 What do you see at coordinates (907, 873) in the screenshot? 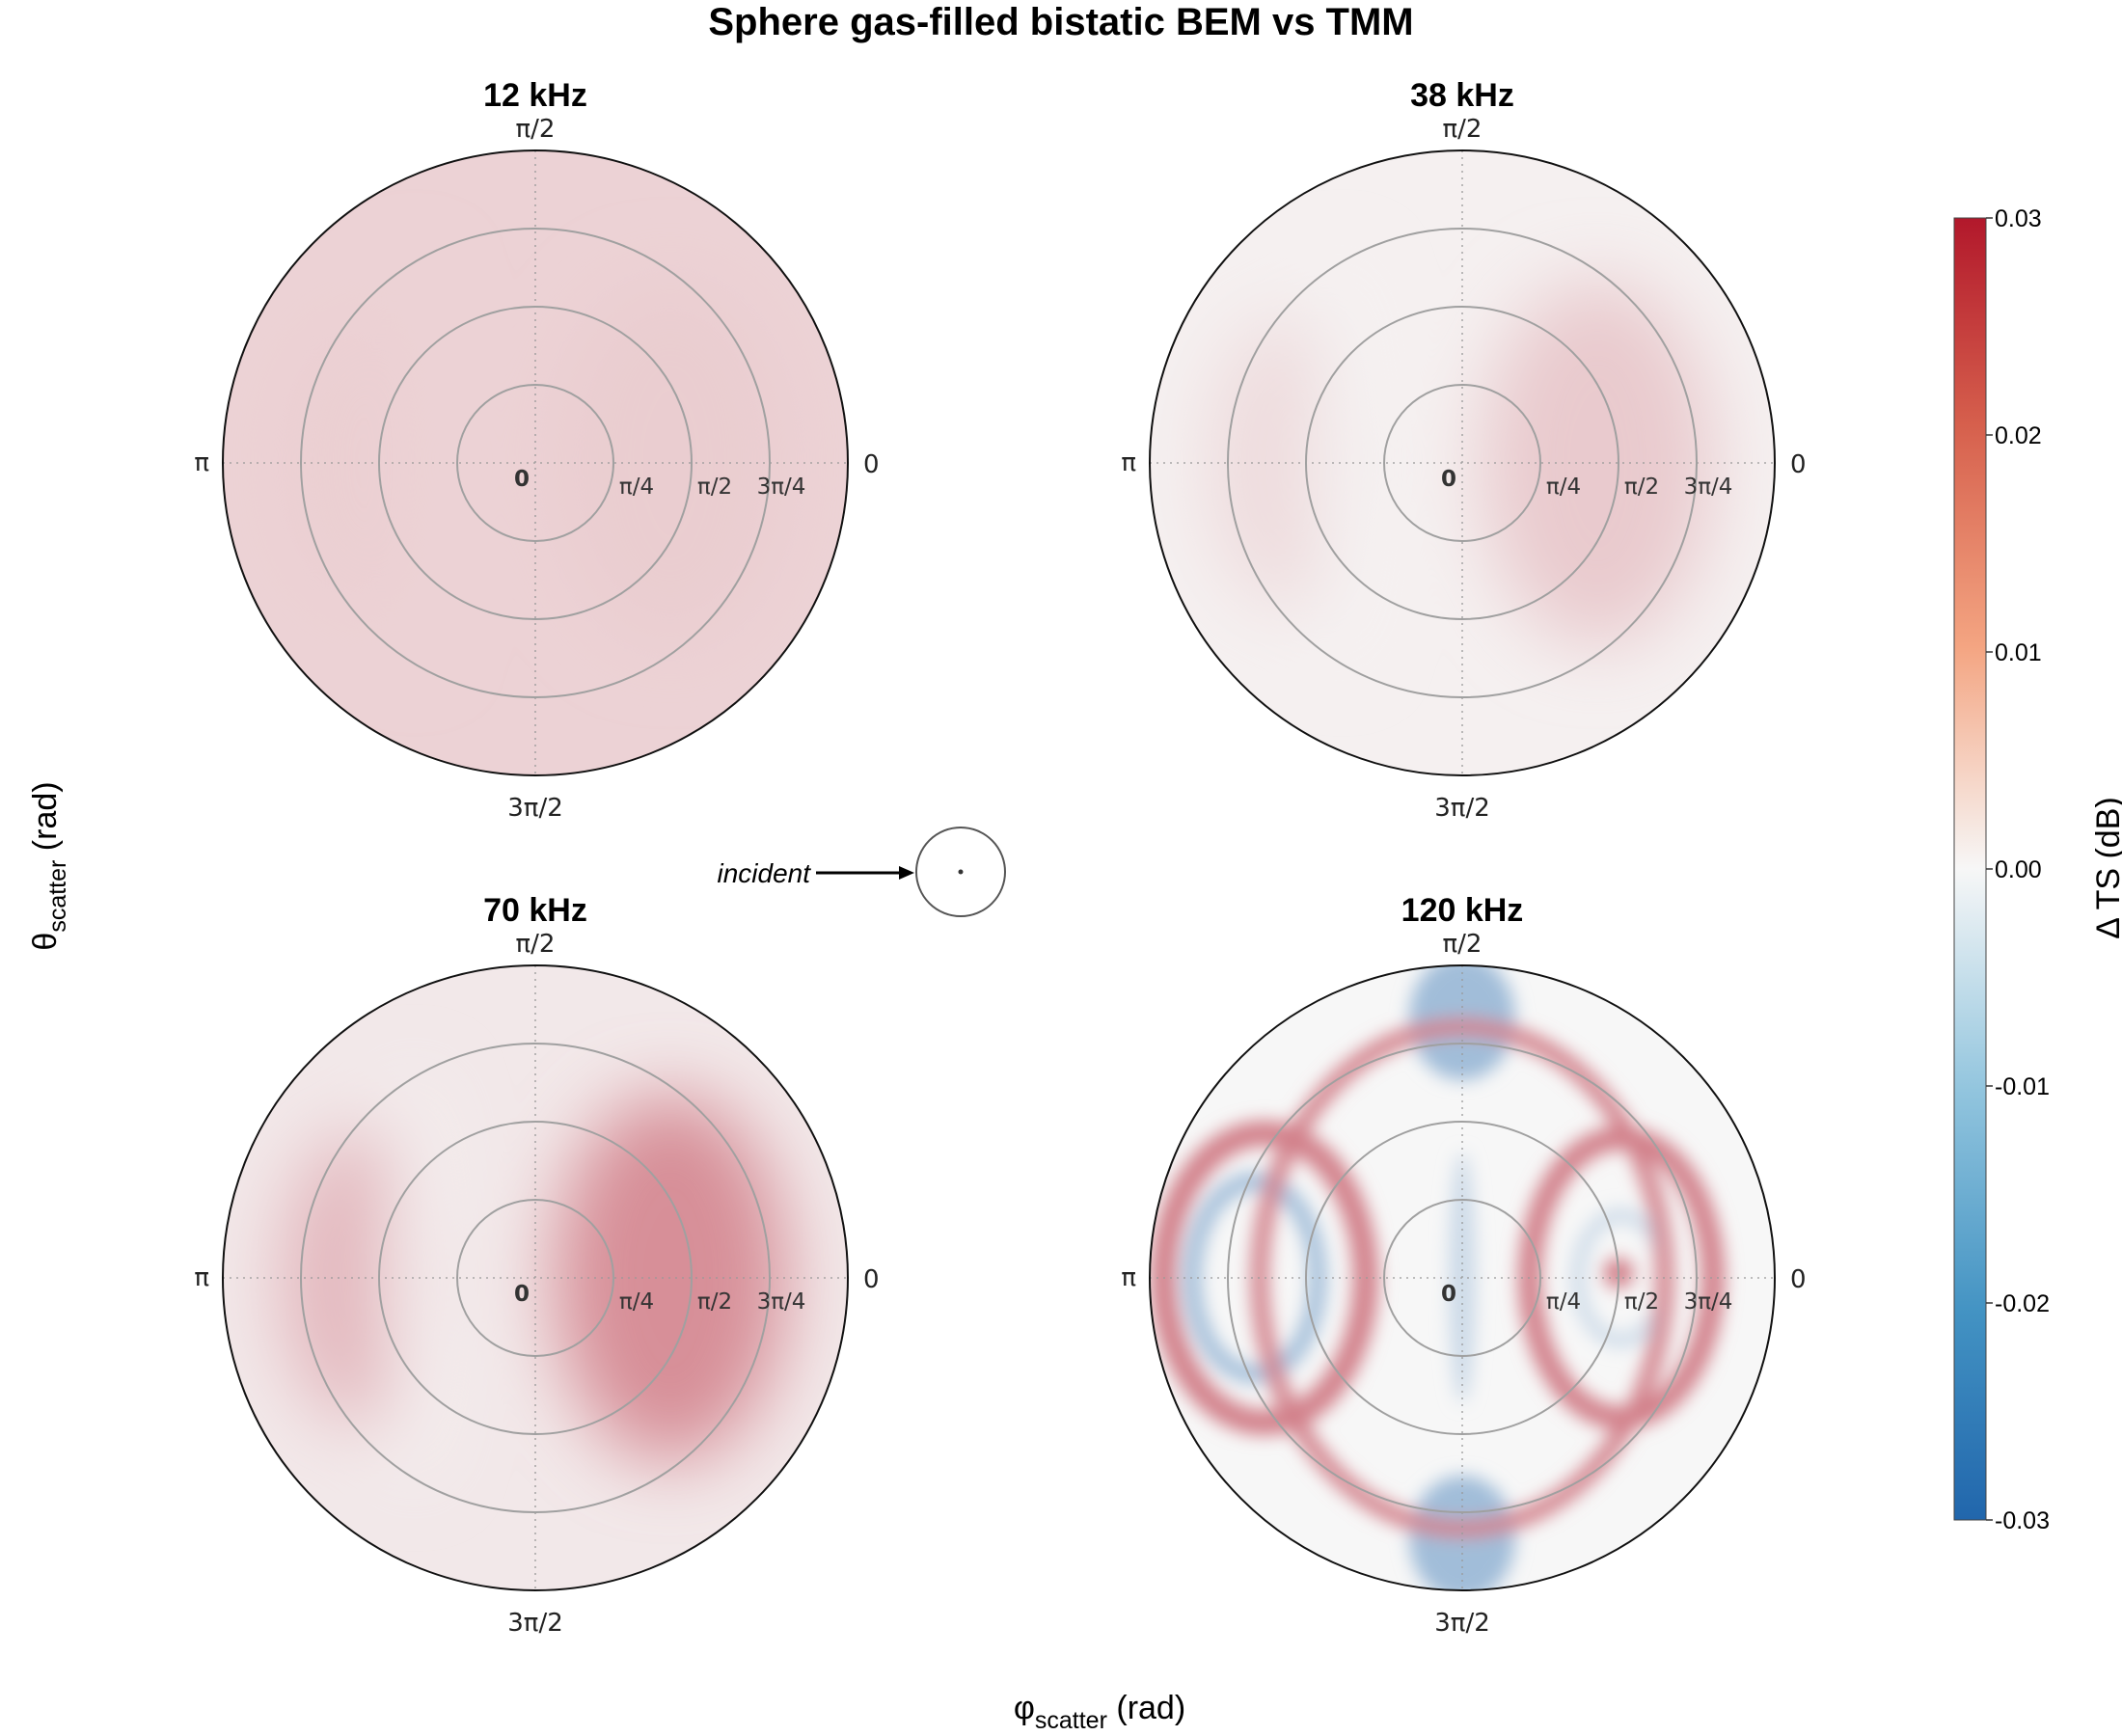
I see `incident-arrow-head` at bounding box center [907, 873].